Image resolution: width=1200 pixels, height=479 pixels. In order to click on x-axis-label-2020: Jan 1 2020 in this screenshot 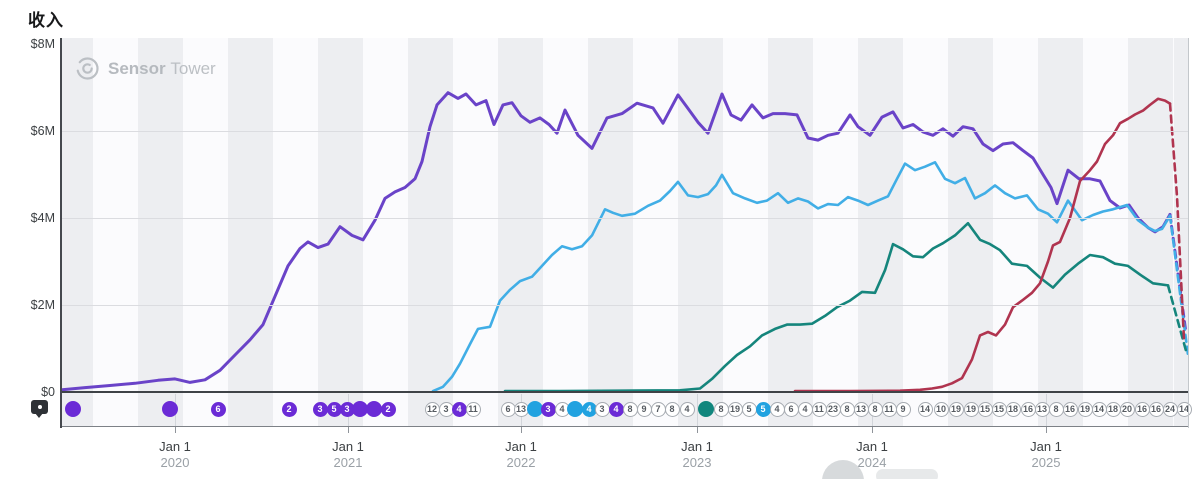, I will do `click(175, 455)`.